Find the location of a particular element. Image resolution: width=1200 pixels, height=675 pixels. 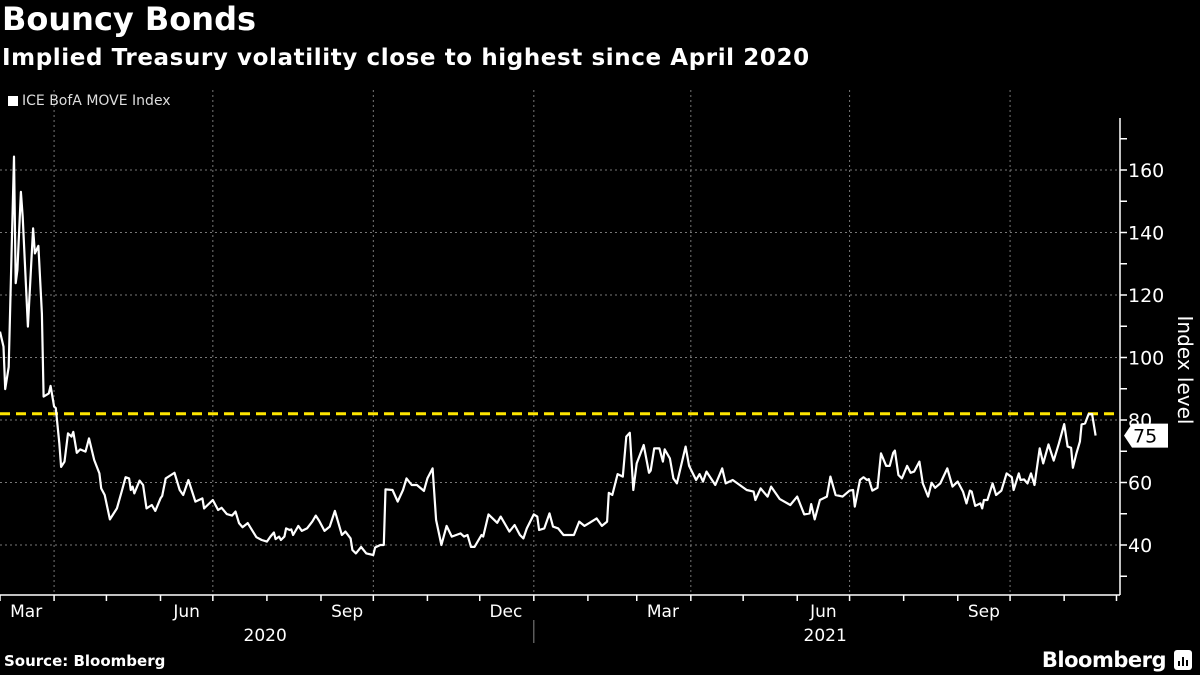

legend: ICE BofA MOVE Index is located at coordinates (89, 101).